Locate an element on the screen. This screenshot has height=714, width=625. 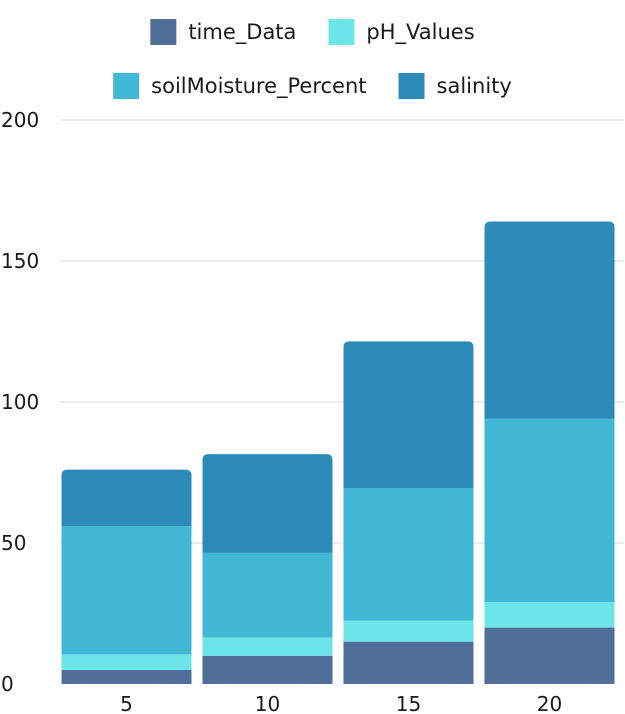
y-axis: 0 50 100 150 200 is located at coordinates (20, 402).